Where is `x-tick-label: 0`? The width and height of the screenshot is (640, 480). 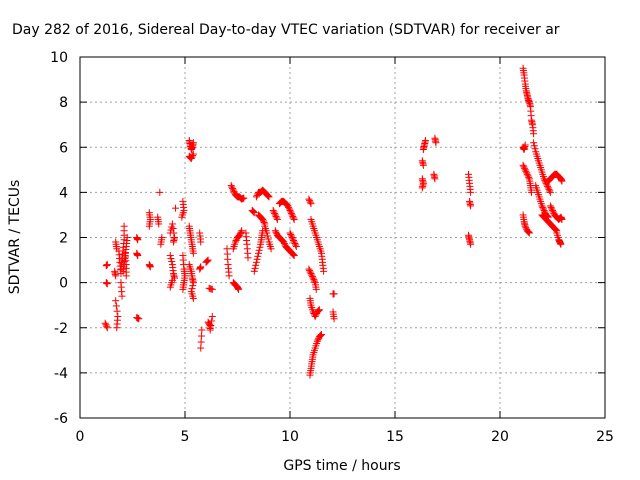
x-tick-label: 0 is located at coordinates (80, 437).